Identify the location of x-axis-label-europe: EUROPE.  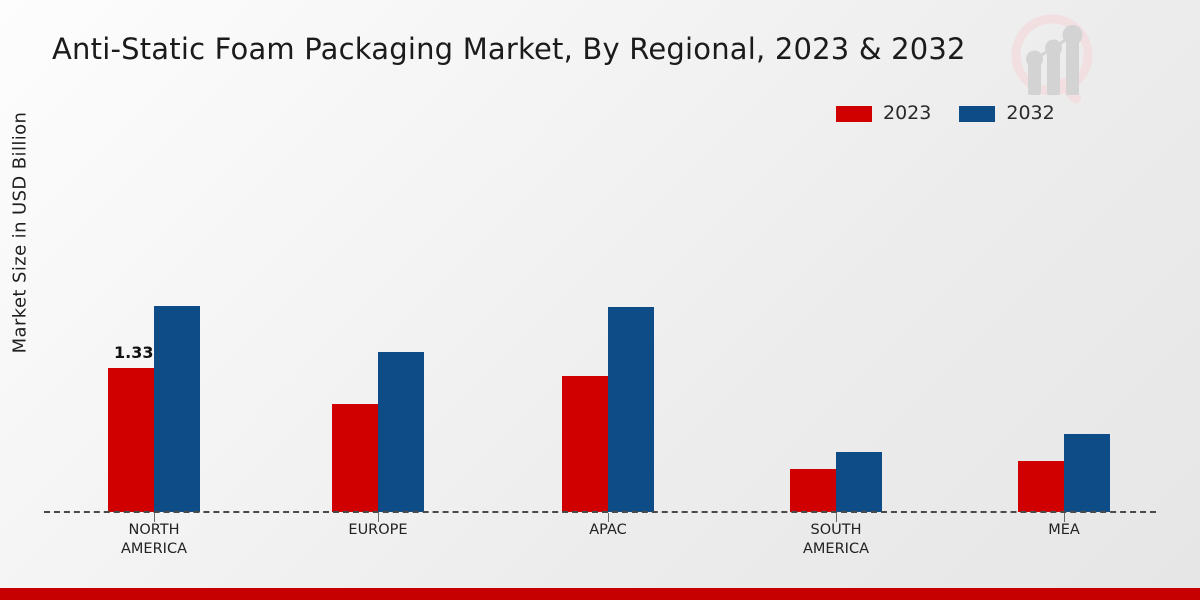
(378, 530).